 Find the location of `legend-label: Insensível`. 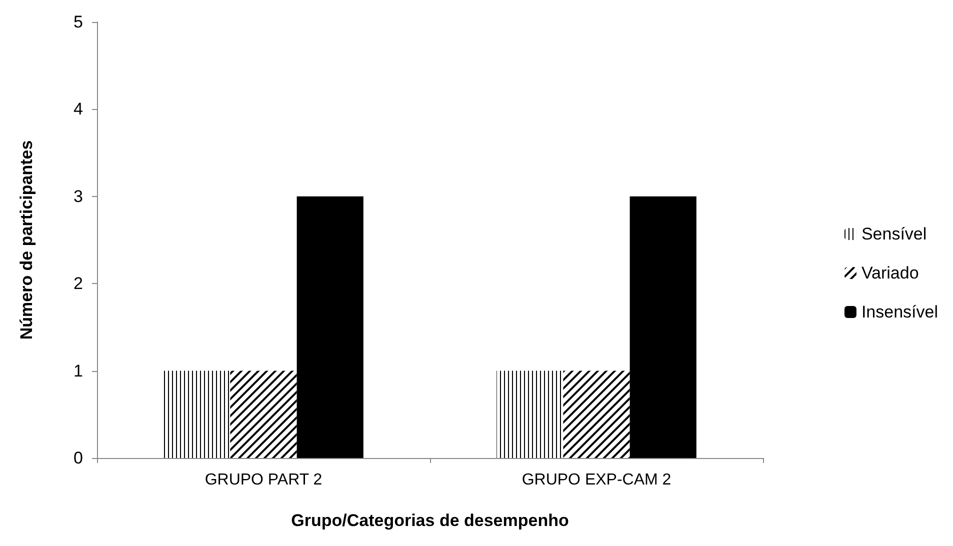

legend-label: Insensível is located at coordinates (899, 312).